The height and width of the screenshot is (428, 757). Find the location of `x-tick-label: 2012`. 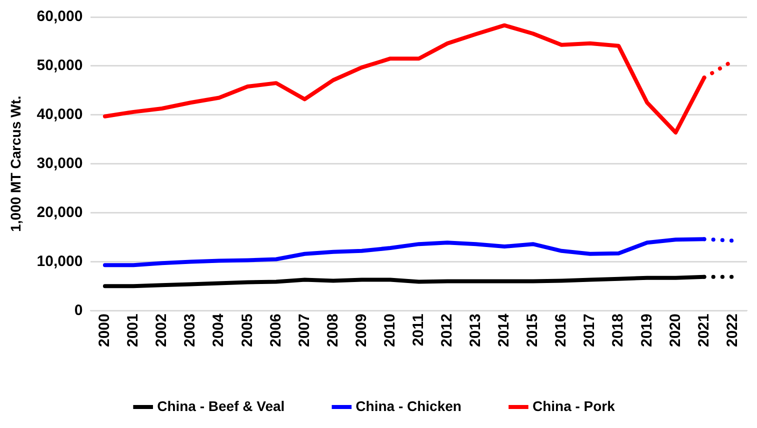

x-tick-label: 2012 is located at coordinates (447, 331).